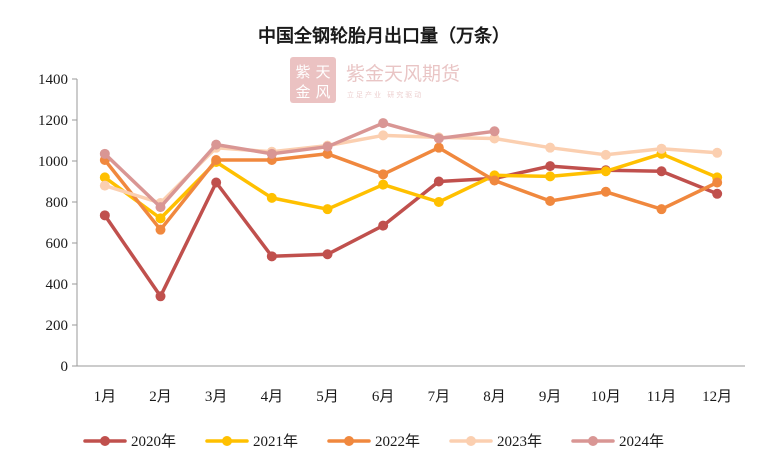  I want to click on legend-label: 2022年, so click(397, 441).